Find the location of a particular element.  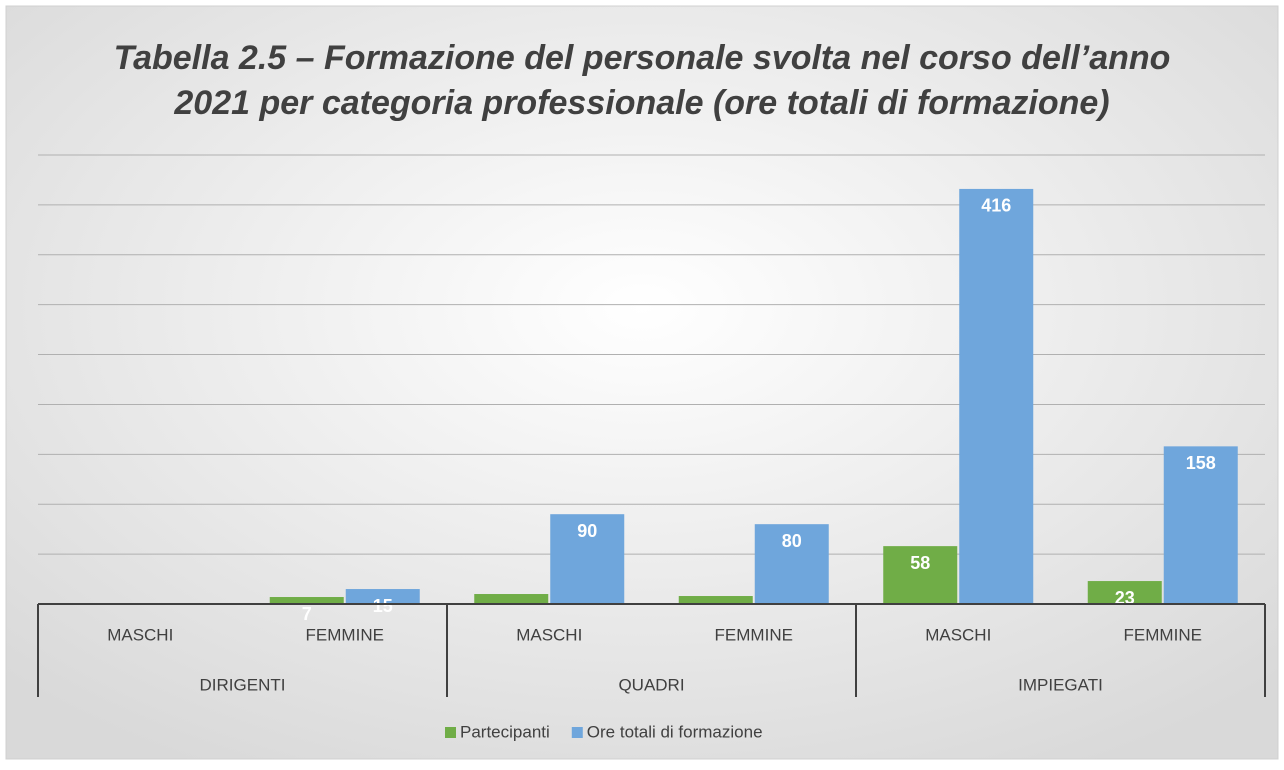

data-label: 58 is located at coordinates (920, 563).